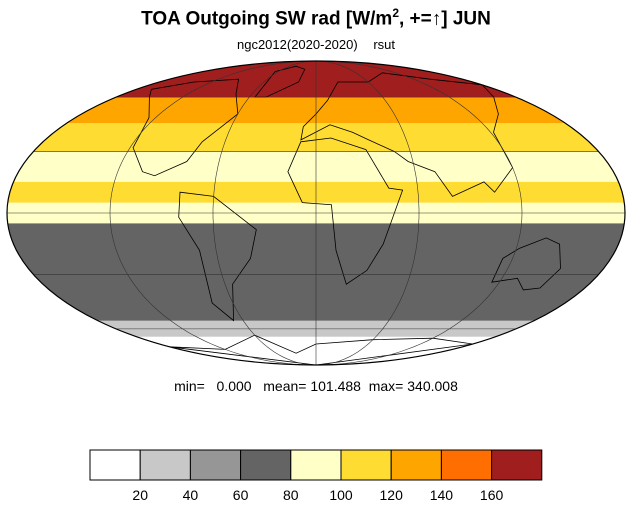 This screenshot has width=632, height=511. What do you see at coordinates (297, 44) in the screenshot?
I see `subtitle-run: ngc2012(2020-2020)` at bounding box center [297, 44].